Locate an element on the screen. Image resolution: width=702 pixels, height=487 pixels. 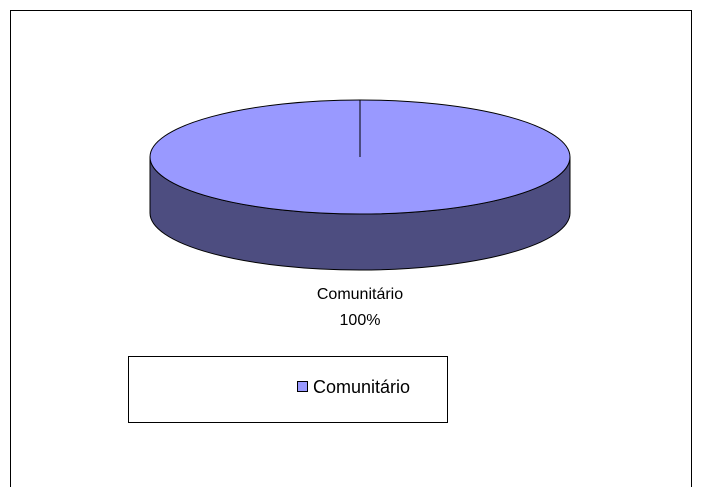
legend-swatch is located at coordinates (302, 386).